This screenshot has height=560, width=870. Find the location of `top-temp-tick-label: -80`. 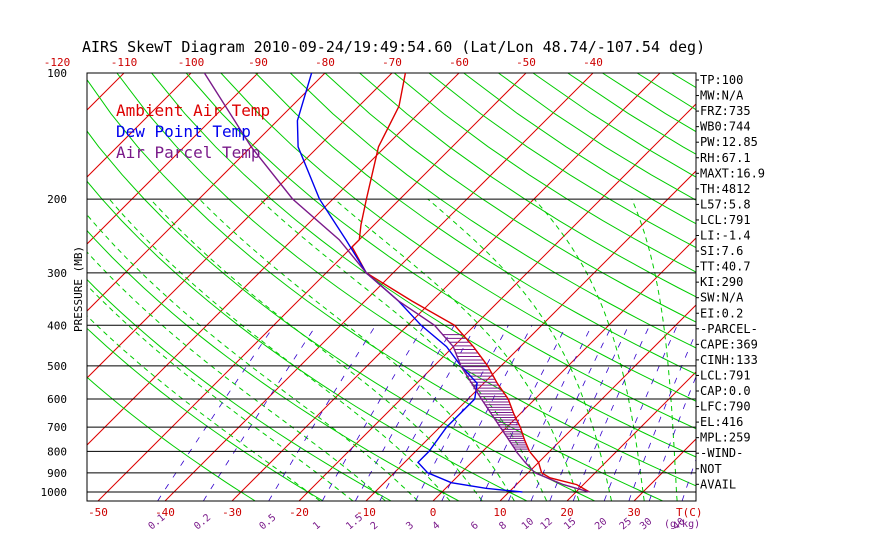

top-temp-tick-label: -80 is located at coordinates (325, 62).